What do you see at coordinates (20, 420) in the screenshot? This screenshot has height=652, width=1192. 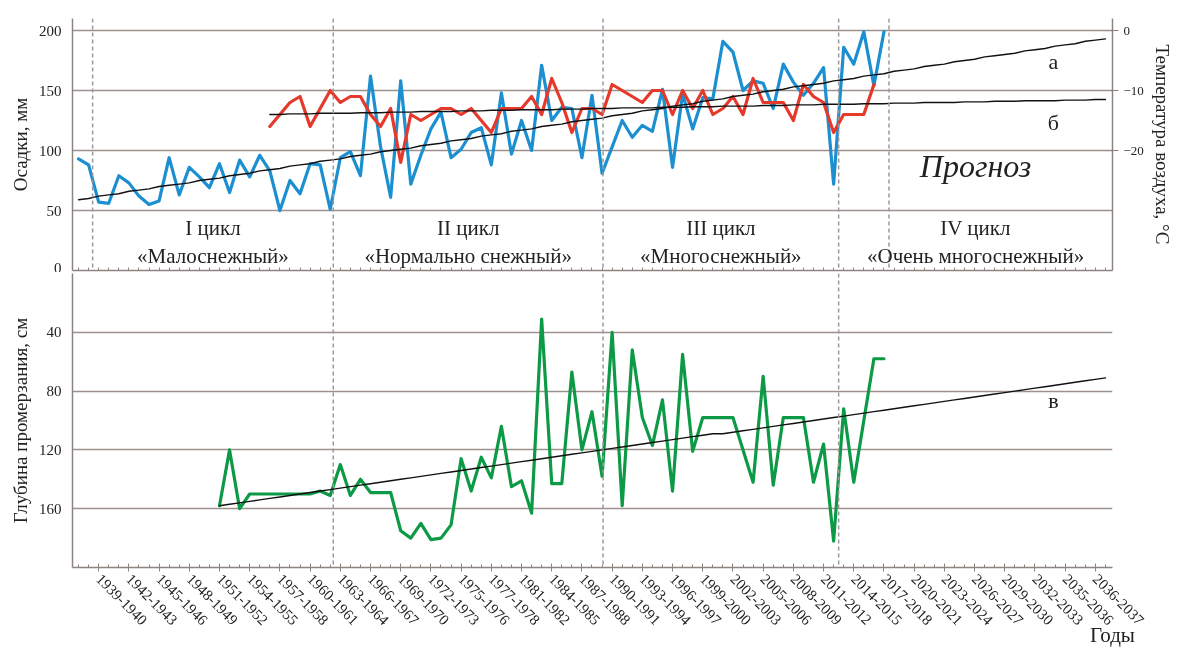 I see `y-axis-title: Глубина промерзания, см` at bounding box center [20, 420].